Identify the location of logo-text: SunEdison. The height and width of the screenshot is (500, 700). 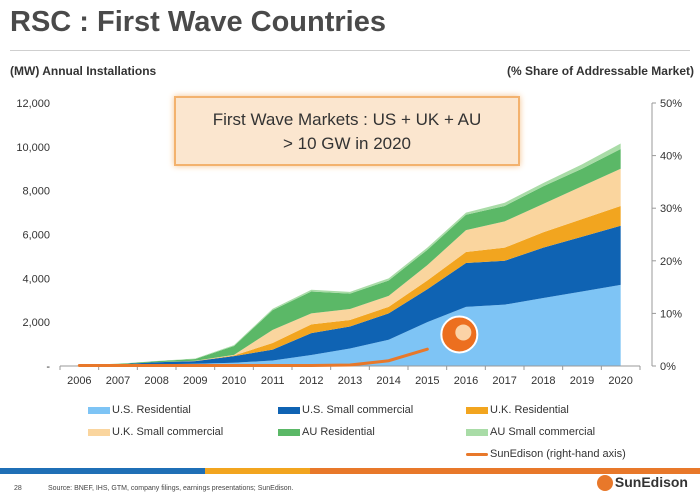
(651, 482).